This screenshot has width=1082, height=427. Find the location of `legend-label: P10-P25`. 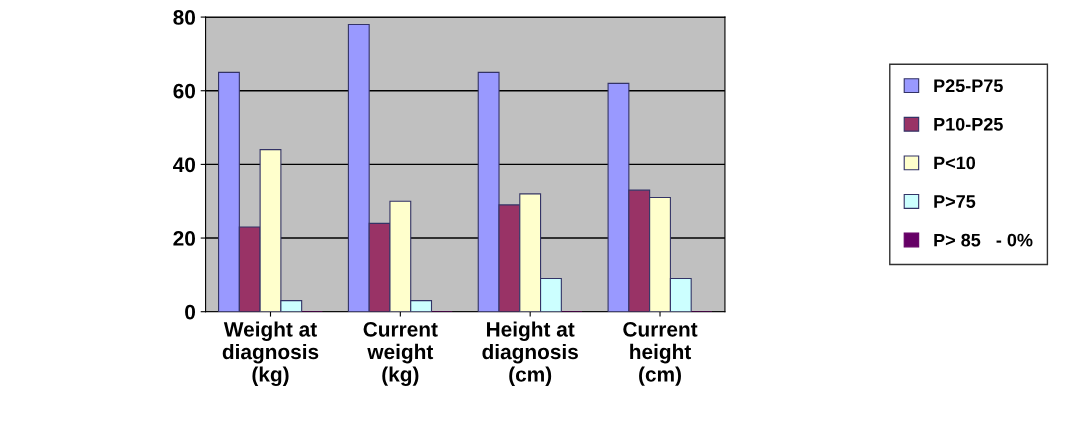

legend-label: P10-P25 is located at coordinates (968, 124).